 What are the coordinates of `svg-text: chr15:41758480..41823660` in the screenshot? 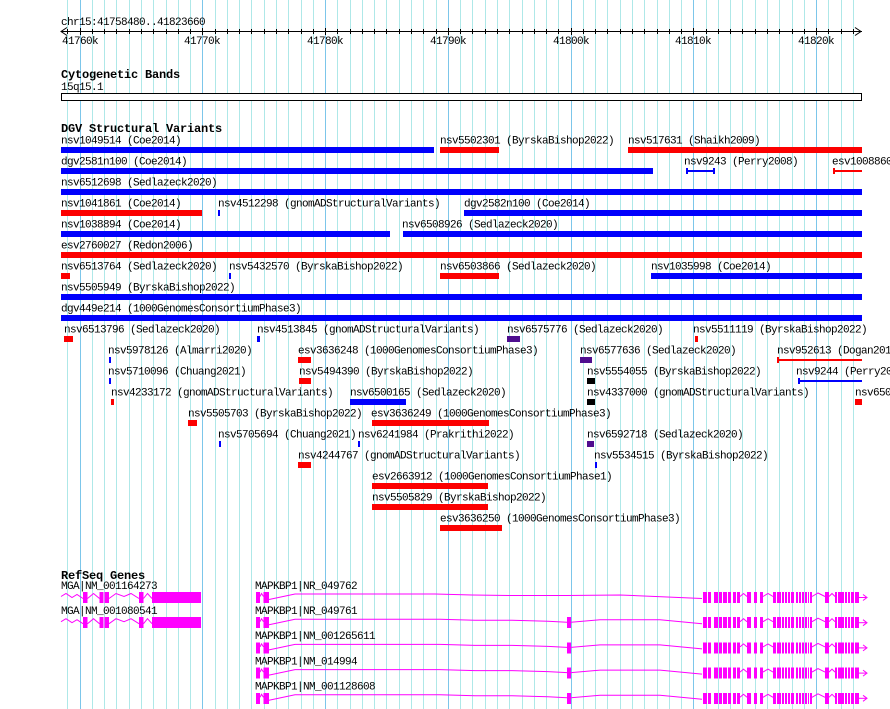 It's located at (133, 23).